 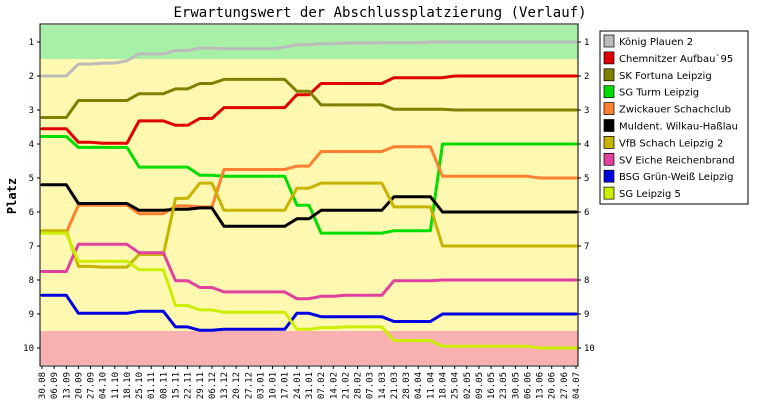 I want to click on y-tick-label: 6, so click(x=31, y=213).